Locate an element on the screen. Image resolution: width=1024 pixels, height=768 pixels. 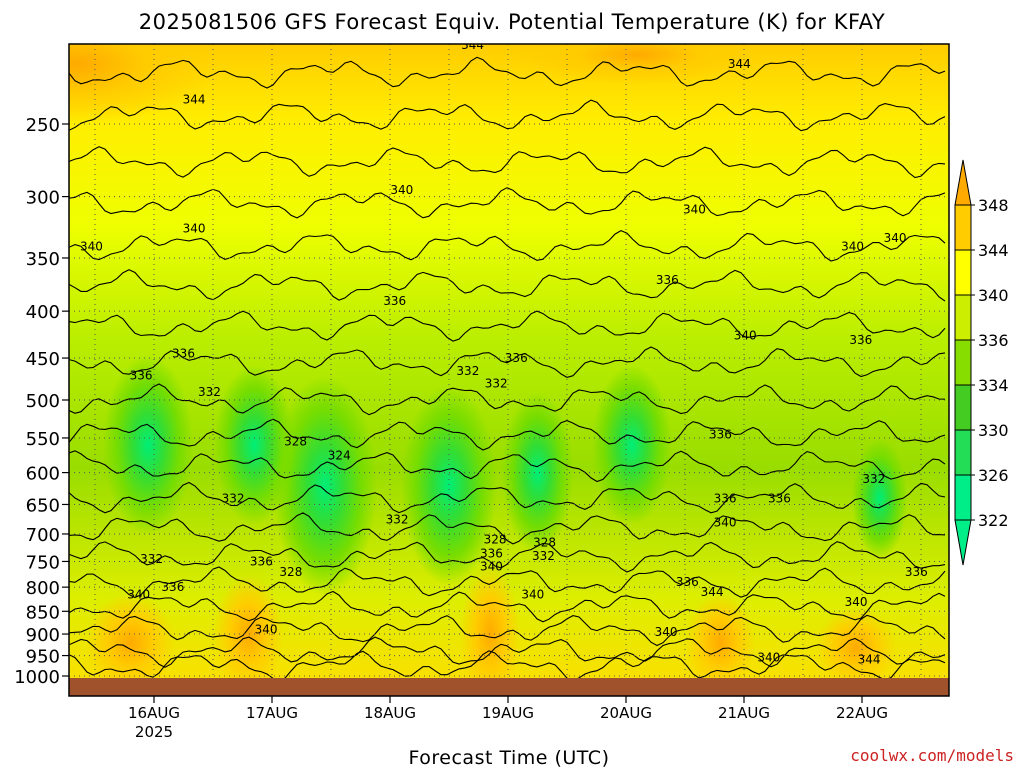
contour-label: 324 is located at coordinates (339, 456).